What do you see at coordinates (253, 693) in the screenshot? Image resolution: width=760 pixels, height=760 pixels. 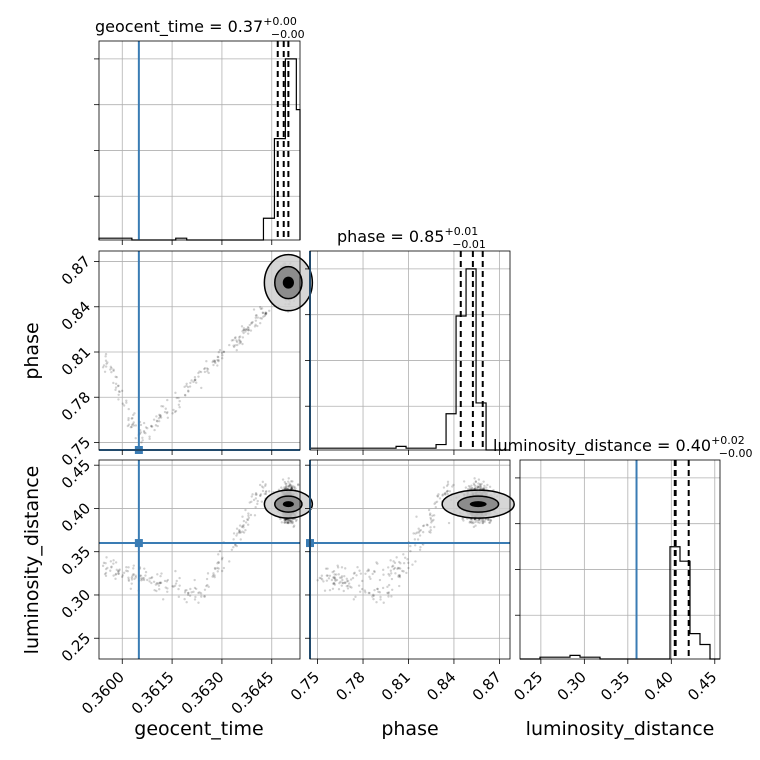 I see `x-tick-label: 0.3645` at bounding box center [253, 693].